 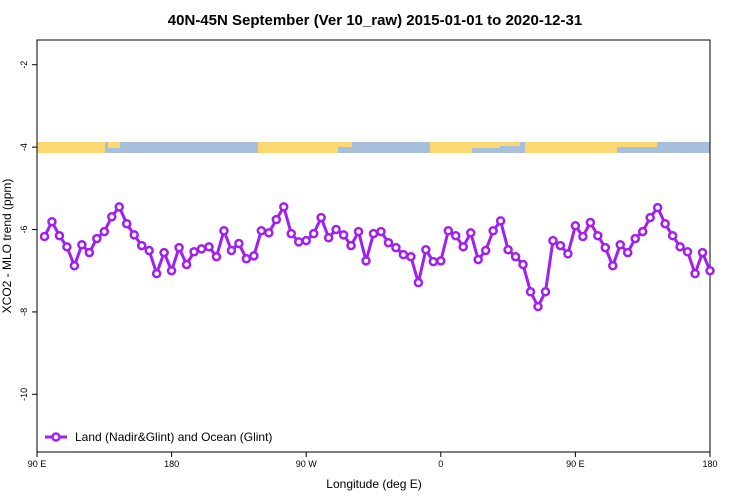 I want to click on y-tick-label: -8, so click(x=24, y=312).